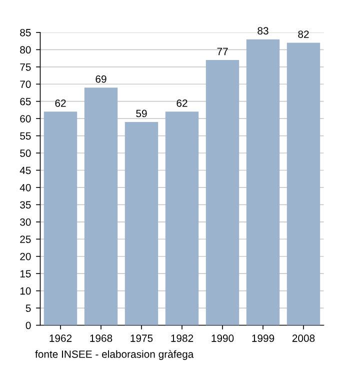  I want to click on data-label: 59, so click(141, 114).